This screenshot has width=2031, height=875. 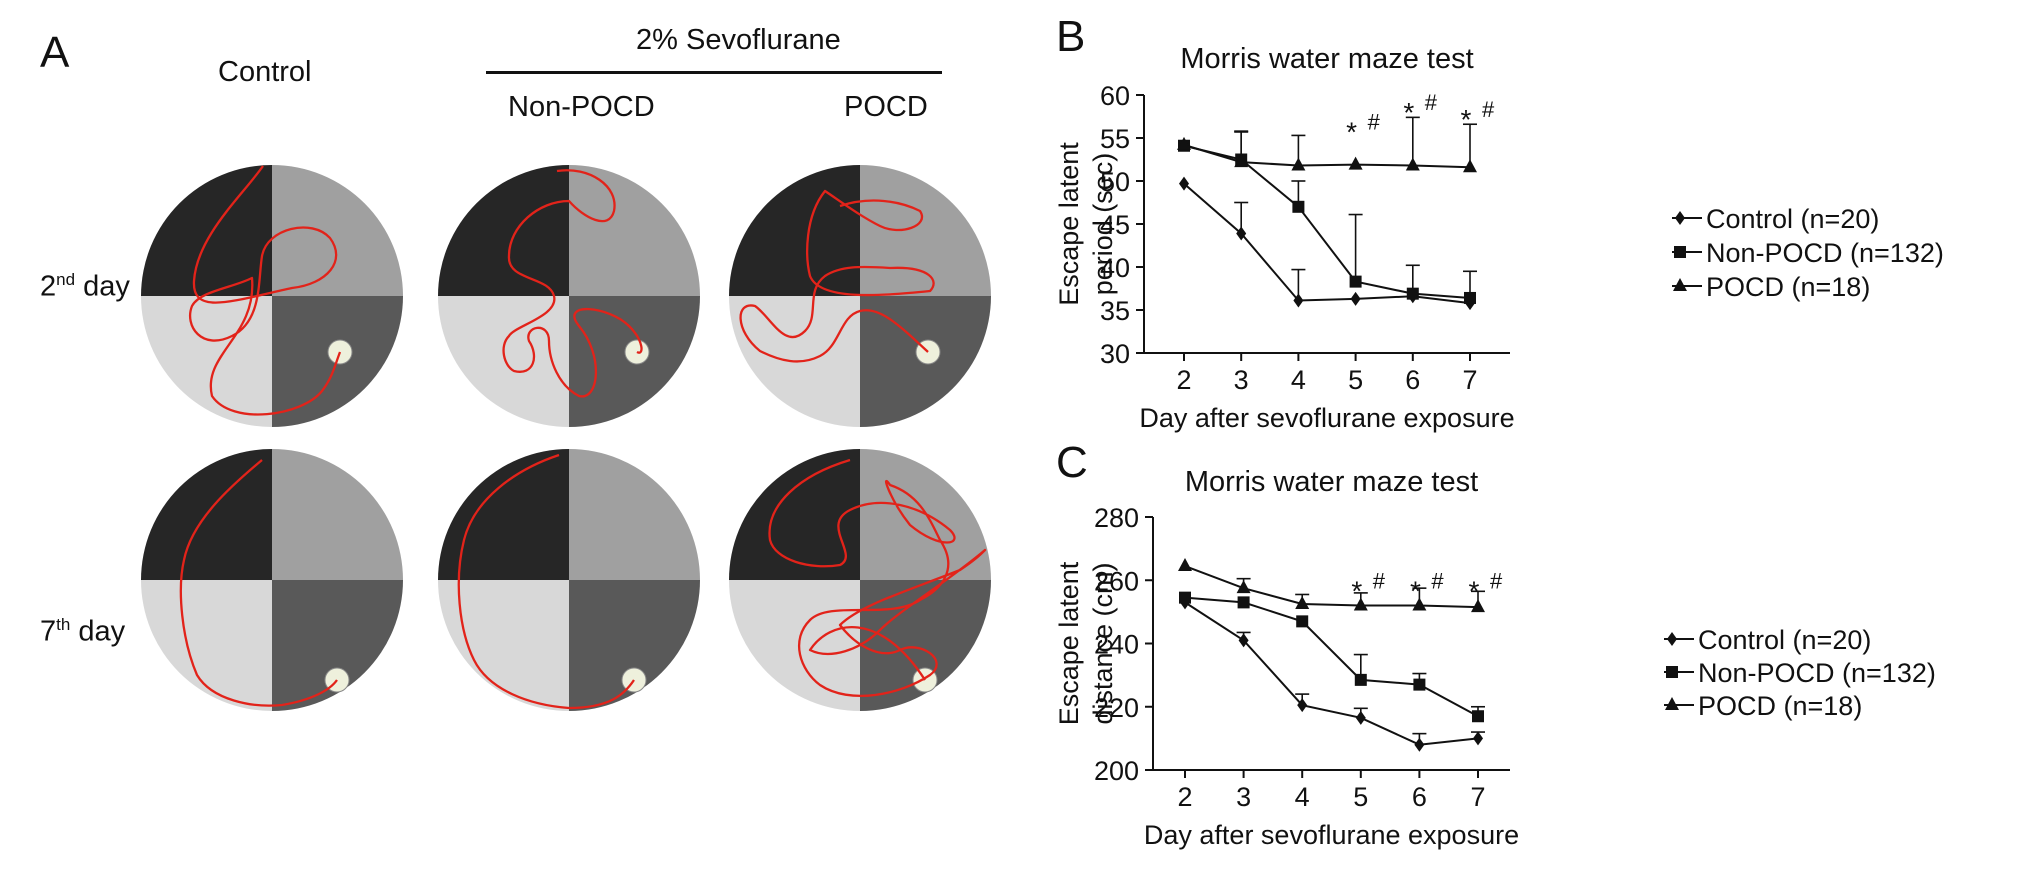 I want to click on legend-entry: Control (n=20), so click(x=1784, y=640).